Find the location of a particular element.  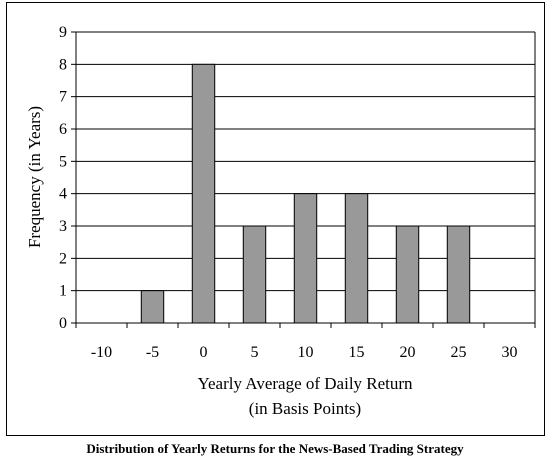

y-tick-label: 2 is located at coordinates (63, 258).